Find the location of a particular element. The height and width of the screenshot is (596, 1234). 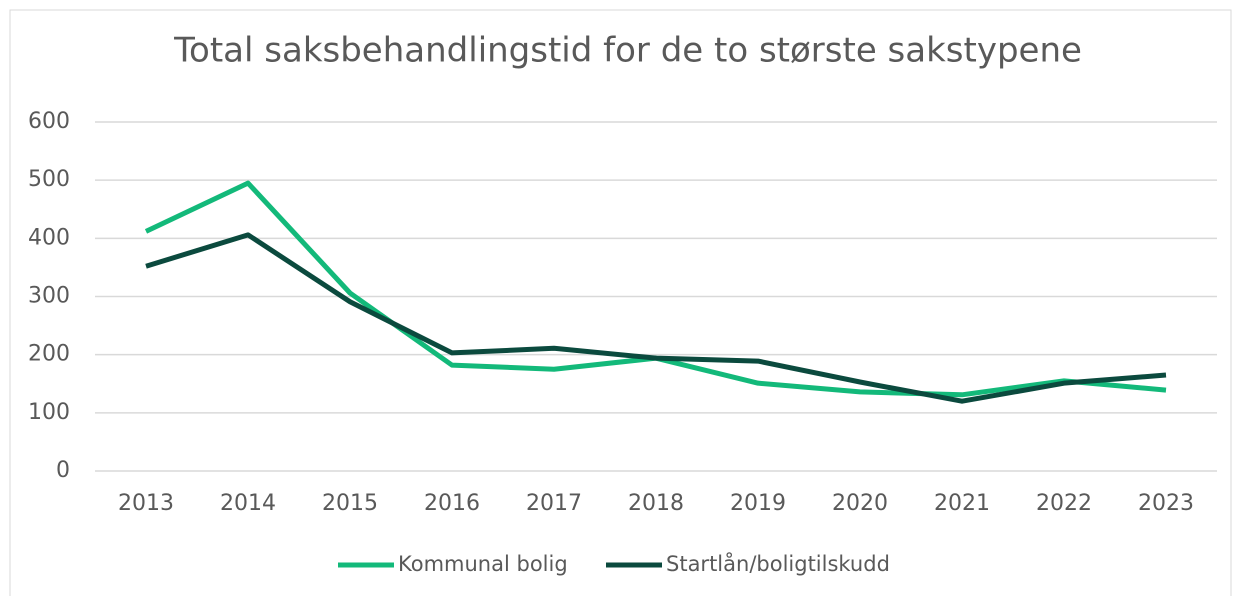

legend-label: Kommunal bolig is located at coordinates (483, 564).